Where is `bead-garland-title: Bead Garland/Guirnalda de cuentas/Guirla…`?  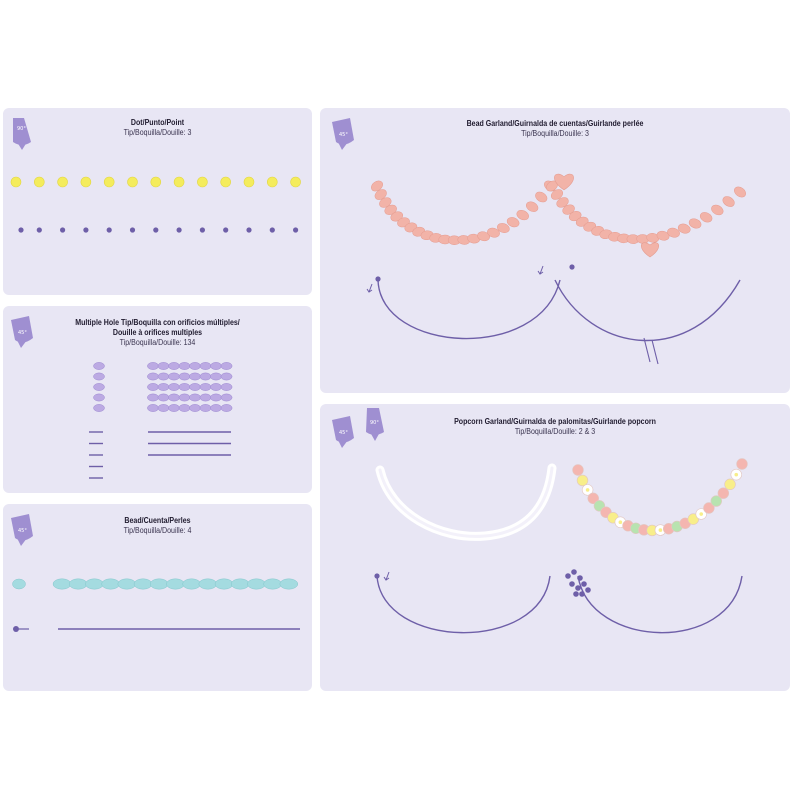 bead-garland-title: Bead Garland/Guirnalda de cuentas/Guirla… is located at coordinates (555, 123).